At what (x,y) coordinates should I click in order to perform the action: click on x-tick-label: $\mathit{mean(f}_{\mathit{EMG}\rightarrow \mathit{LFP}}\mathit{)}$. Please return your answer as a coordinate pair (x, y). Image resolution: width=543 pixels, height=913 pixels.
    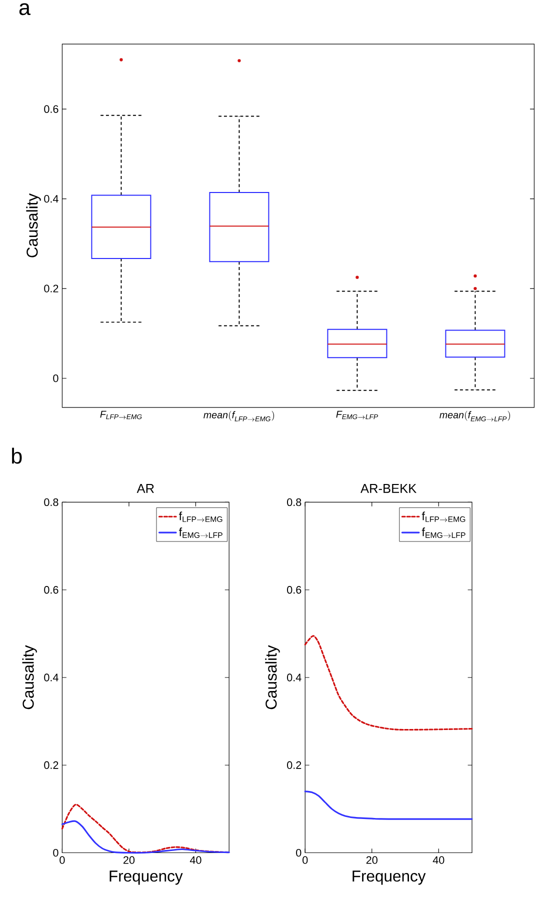
    Looking at the image, I should click on (475, 416).